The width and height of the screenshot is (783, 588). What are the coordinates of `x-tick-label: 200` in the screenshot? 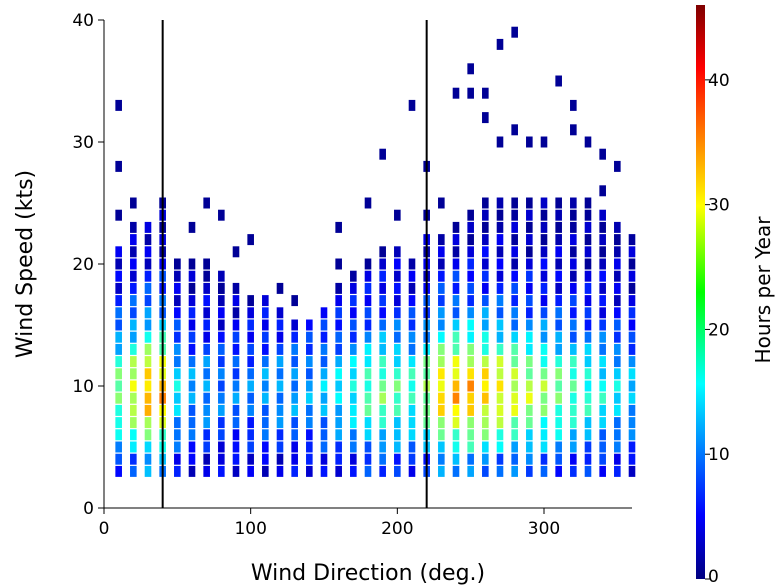 It's located at (397, 529).